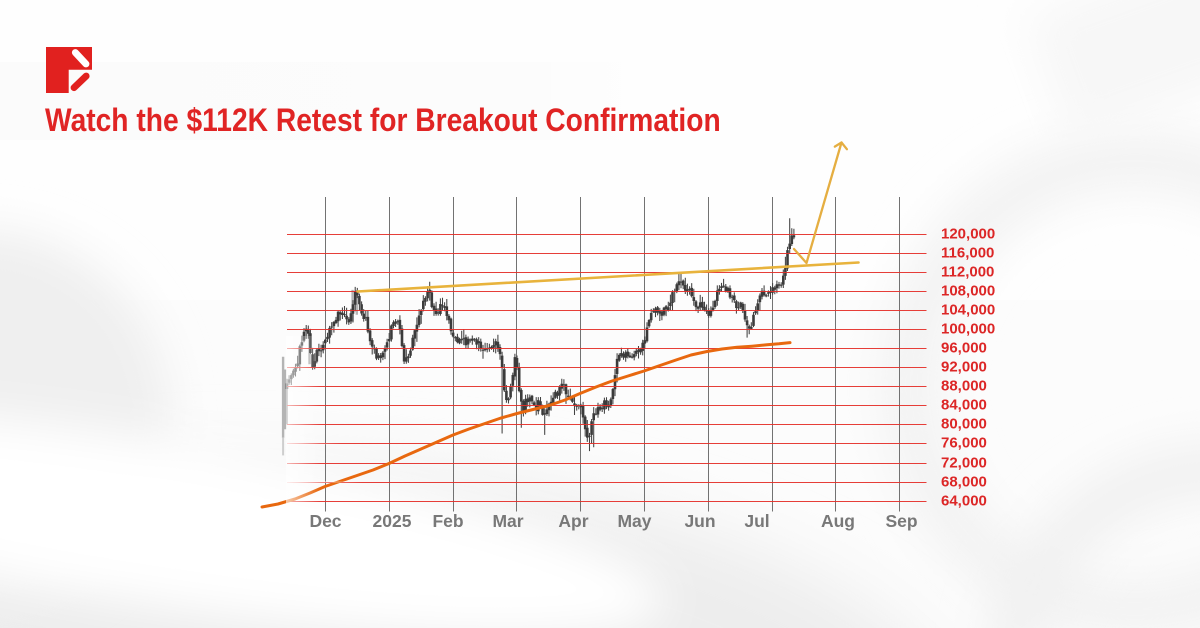 This screenshot has width=1200, height=628. Describe the element at coordinates (964, 500) in the screenshot. I see `svg-text: 64,000` at that location.